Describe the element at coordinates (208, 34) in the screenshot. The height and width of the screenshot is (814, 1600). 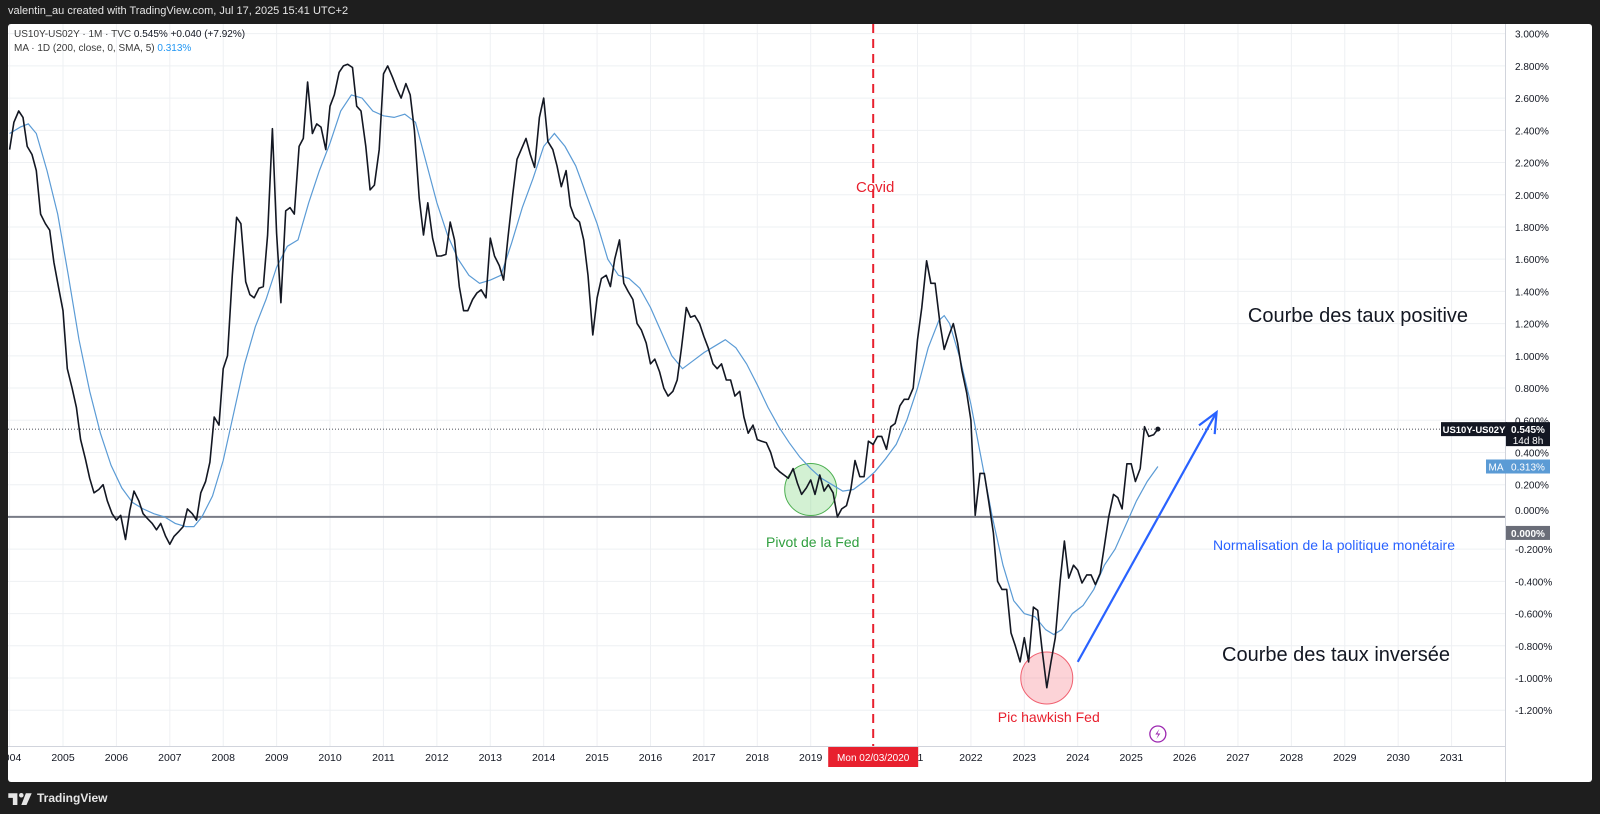
I see `symbol-change: +0.040 (+7.92%)` at that location.